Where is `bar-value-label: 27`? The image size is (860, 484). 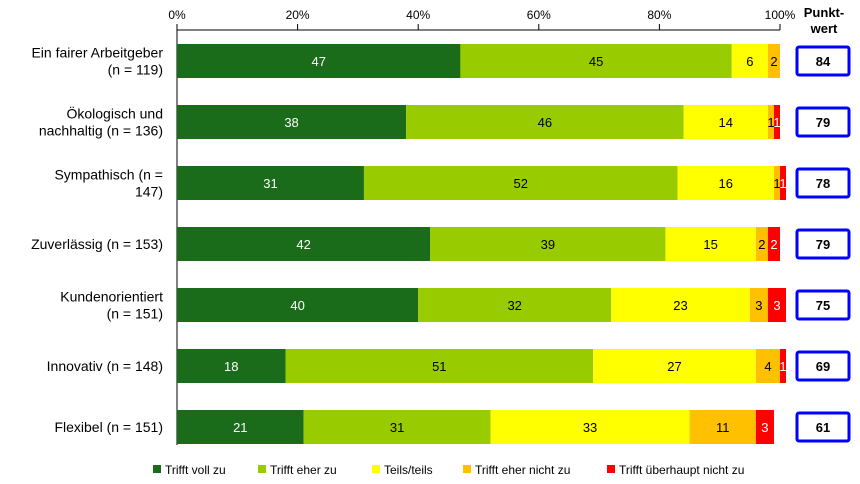 bar-value-label: 27 is located at coordinates (674, 366).